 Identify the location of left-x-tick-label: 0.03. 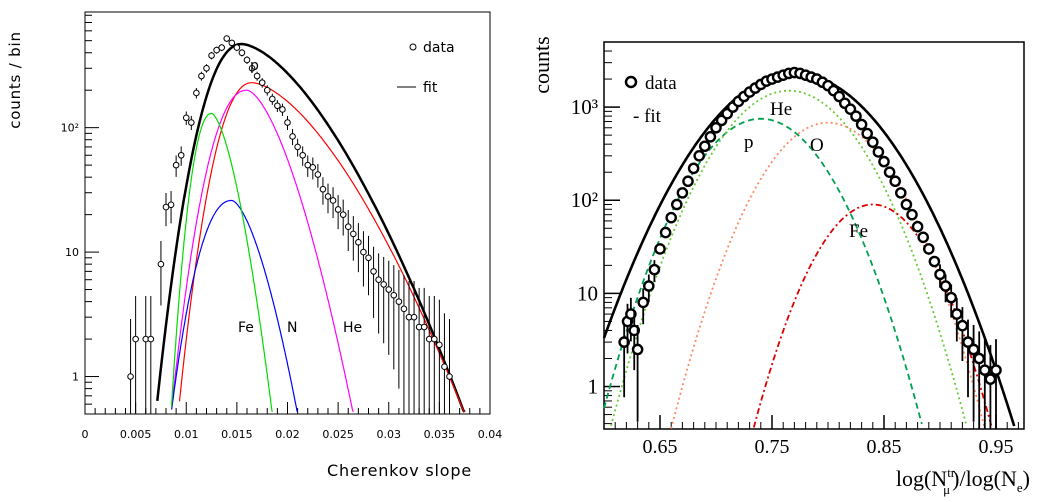
(389, 434).